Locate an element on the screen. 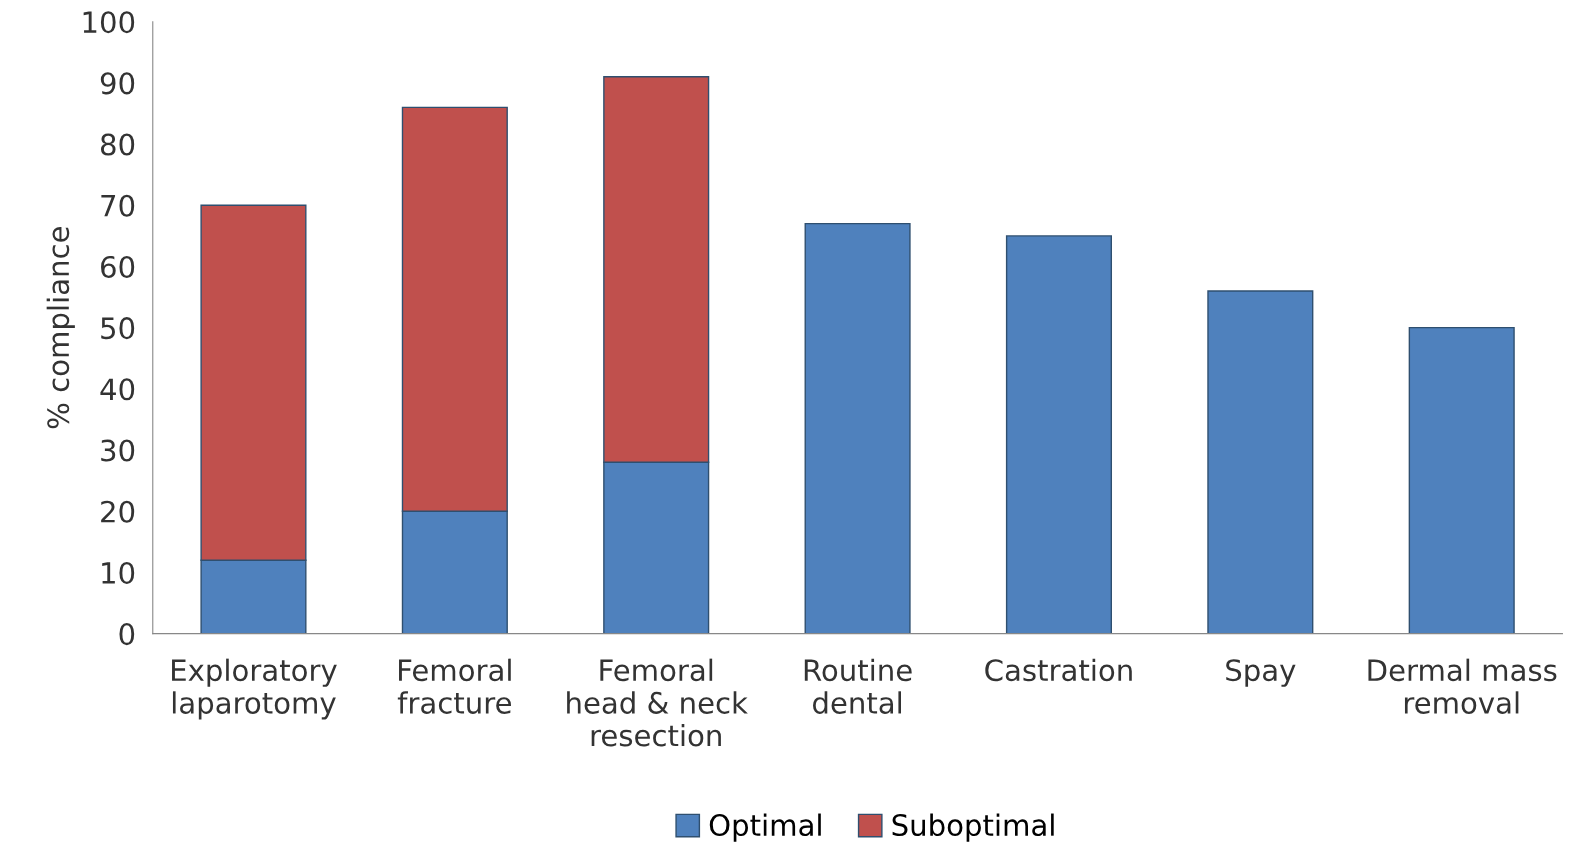 The width and height of the screenshot is (1575, 868). y-tick-label: 100 is located at coordinates (109, 22).